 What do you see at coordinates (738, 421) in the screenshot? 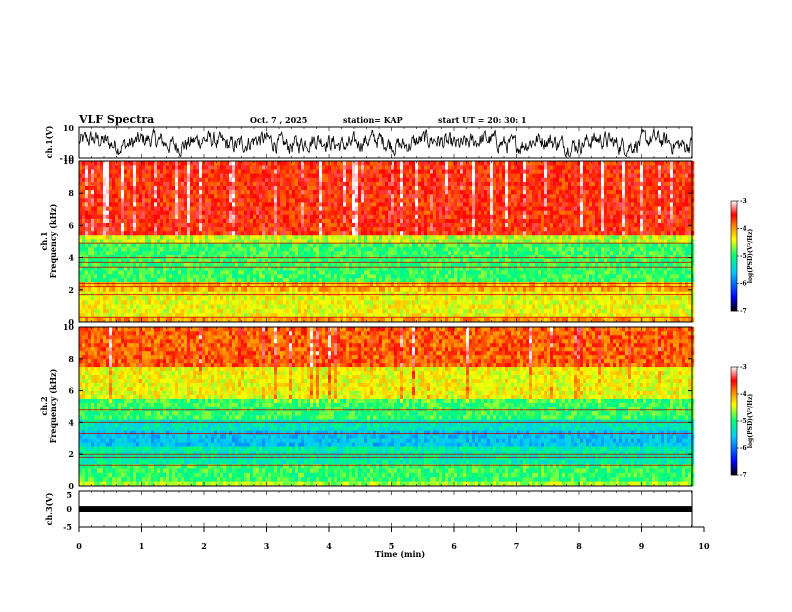
I see `ch2-colorbar: -3 -4 -5 -6 -7` at bounding box center [738, 421].